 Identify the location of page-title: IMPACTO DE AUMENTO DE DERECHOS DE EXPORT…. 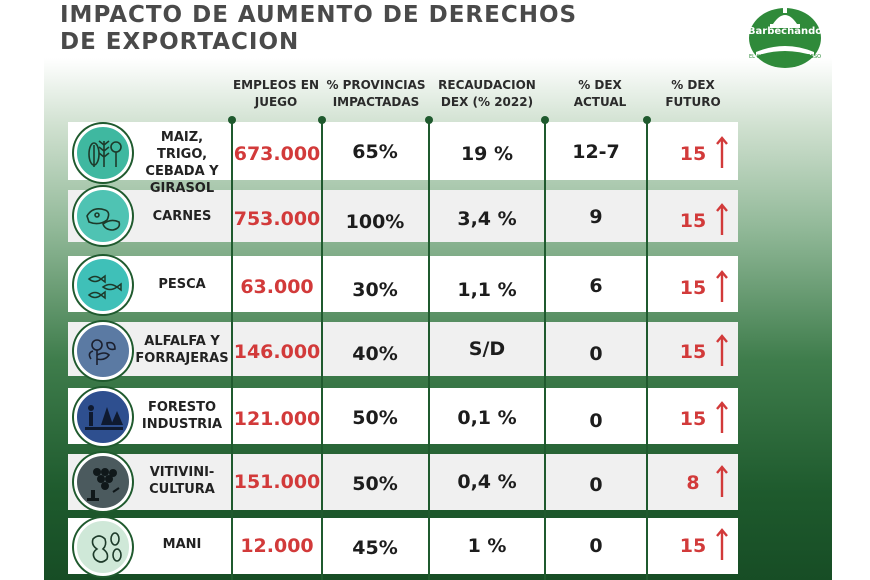
(318, 29).